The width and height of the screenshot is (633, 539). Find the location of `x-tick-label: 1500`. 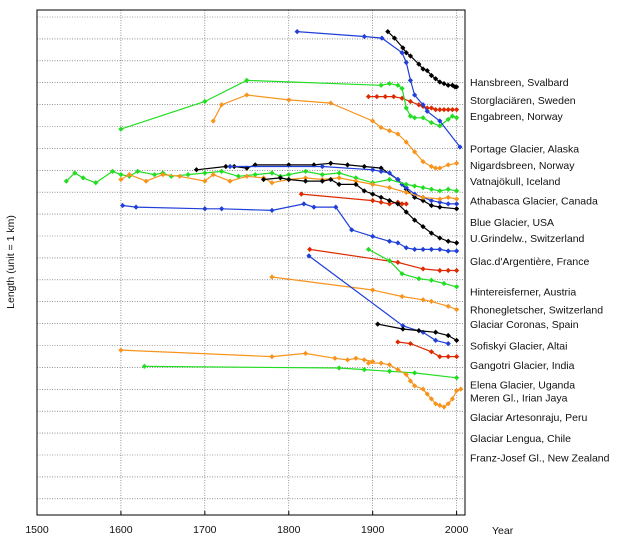

x-tick-label: 1500 is located at coordinates (37, 530).